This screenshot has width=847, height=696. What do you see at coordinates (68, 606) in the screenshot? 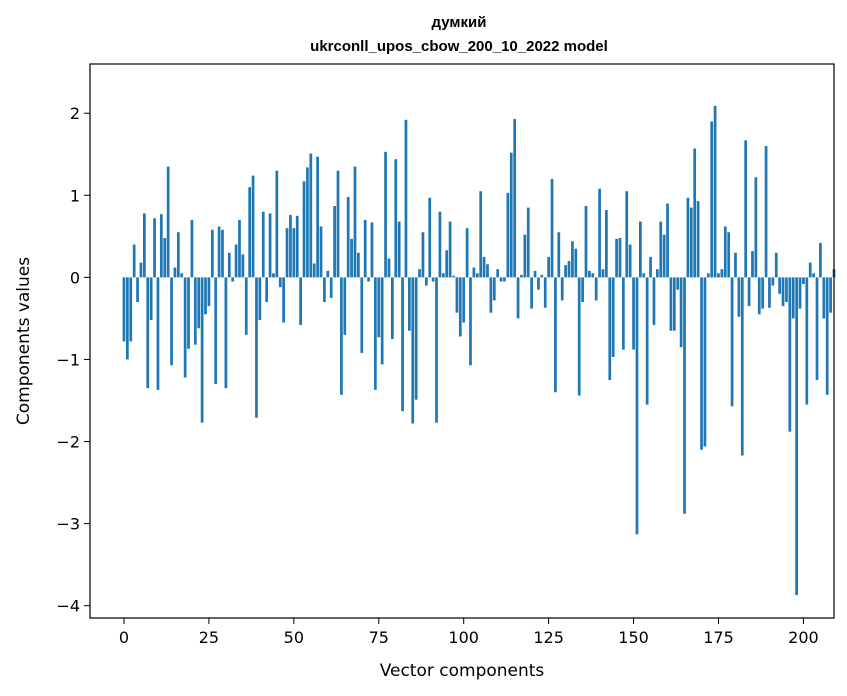
I see `y-tick-label: −4` at bounding box center [68, 606].